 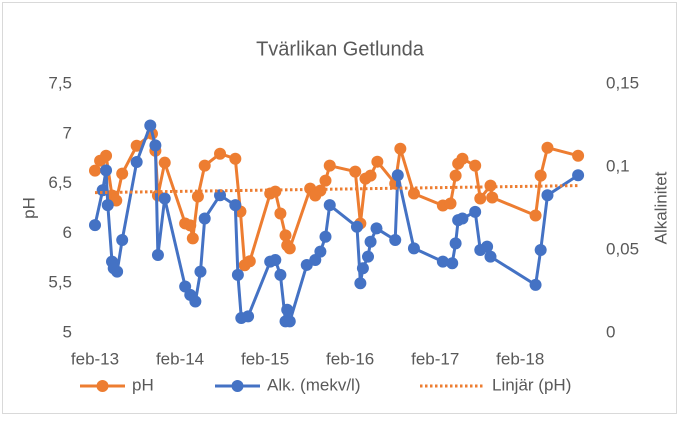 What do you see at coordinates (60, 182) in the screenshot?
I see `y-tick-label: 6,5` at bounding box center [60, 182].